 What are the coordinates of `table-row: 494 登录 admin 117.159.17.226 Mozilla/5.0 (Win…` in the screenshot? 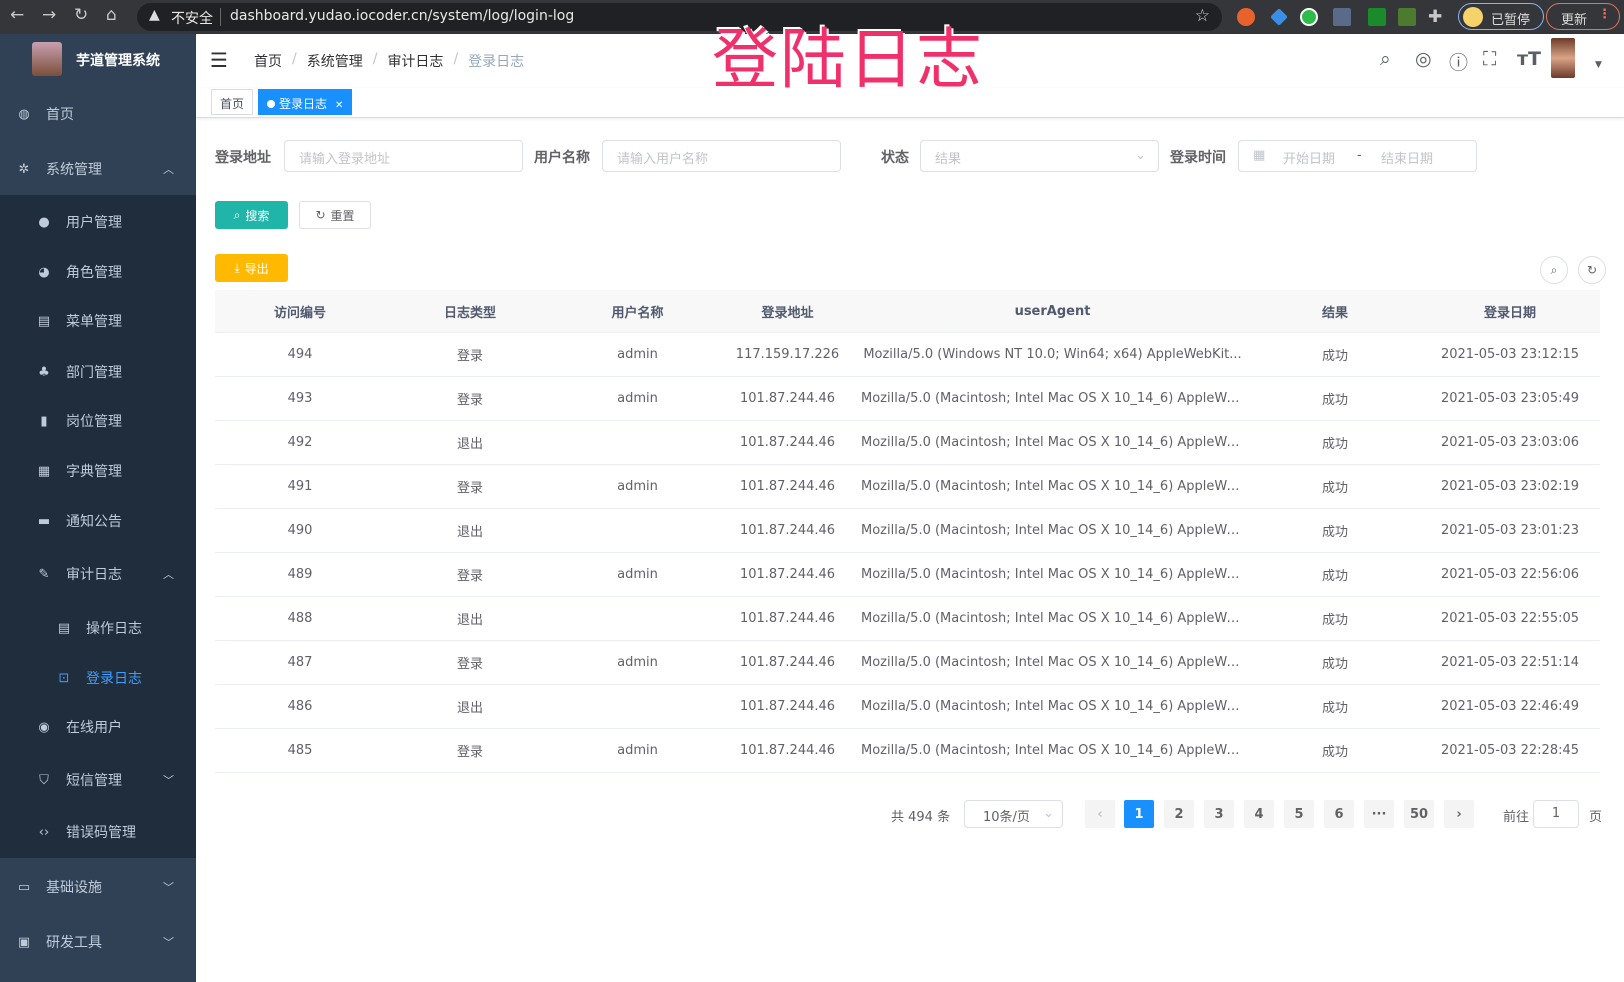 It's located at (907, 355).